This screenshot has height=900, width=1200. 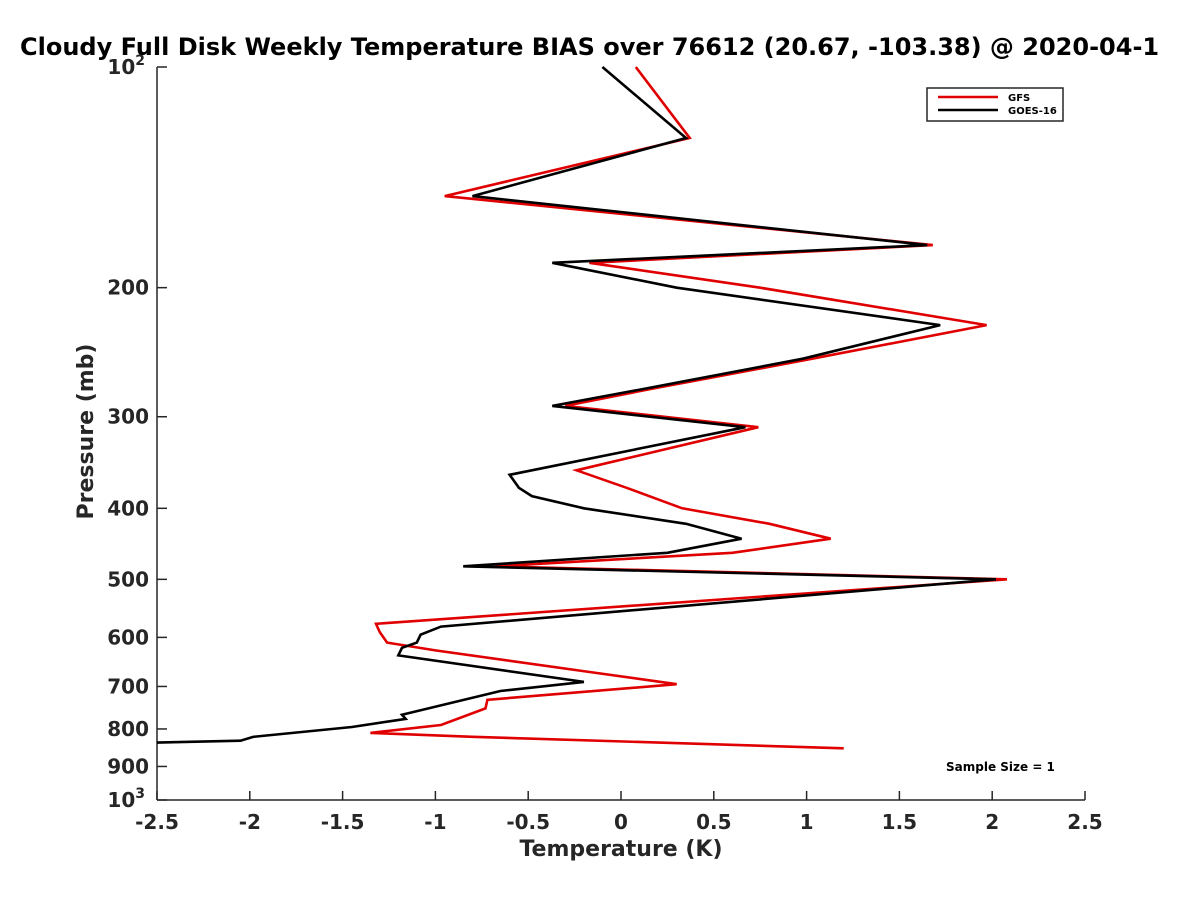 I want to click on y-axis-label: Pressure (mb), so click(x=86, y=432).